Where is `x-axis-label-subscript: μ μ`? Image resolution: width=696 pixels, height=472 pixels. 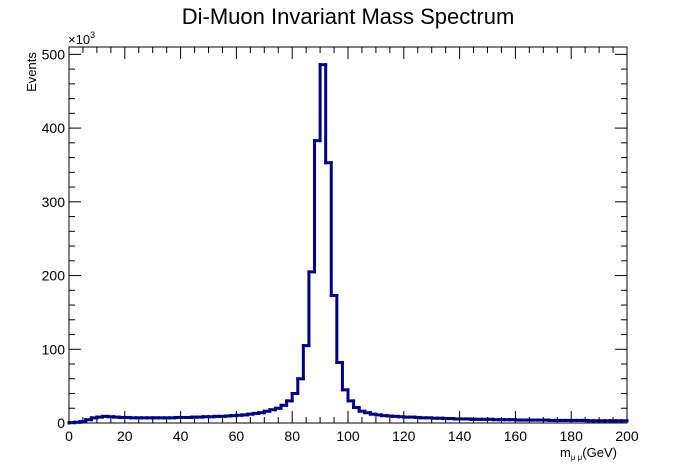
x-axis-label-subscript: μ μ is located at coordinates (577, 457).